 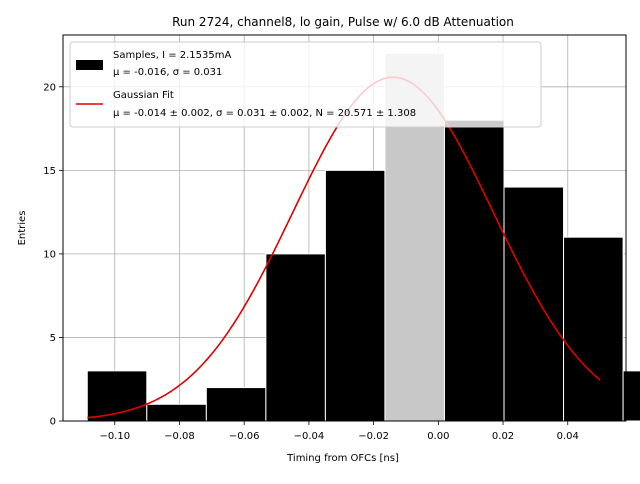 What do you see at coordinates (172, 55) in the screenshot?
I see `legend-histogram-name: Samples, I = 2.1535mA` at bounding box center [172, 55].